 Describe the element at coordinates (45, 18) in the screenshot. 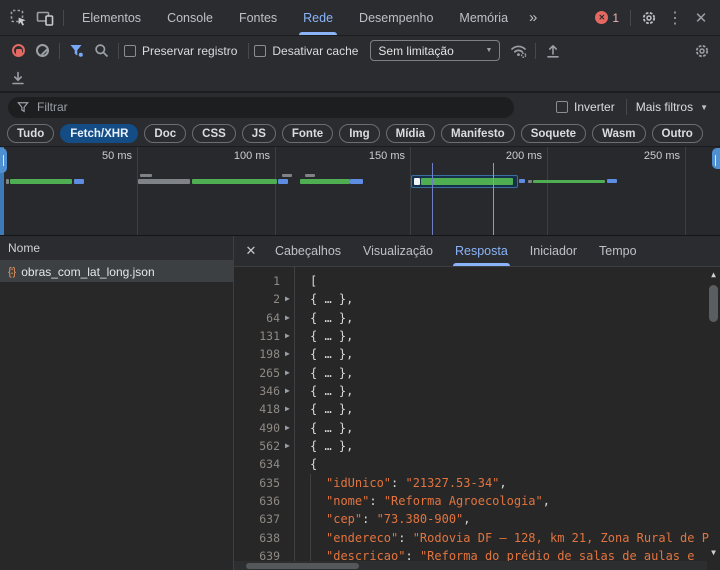

I see `toggle-device-toolbar-button` at that location.